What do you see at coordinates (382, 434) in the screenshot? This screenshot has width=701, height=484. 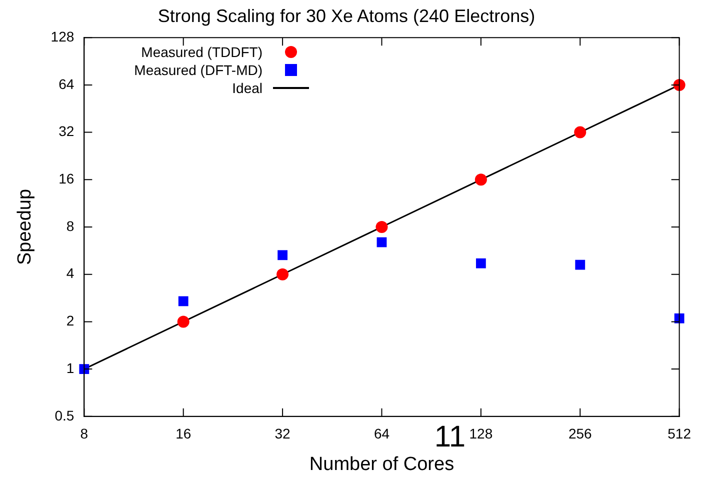 I see `x-tick-label: 64` at bounding box center [382, 434].